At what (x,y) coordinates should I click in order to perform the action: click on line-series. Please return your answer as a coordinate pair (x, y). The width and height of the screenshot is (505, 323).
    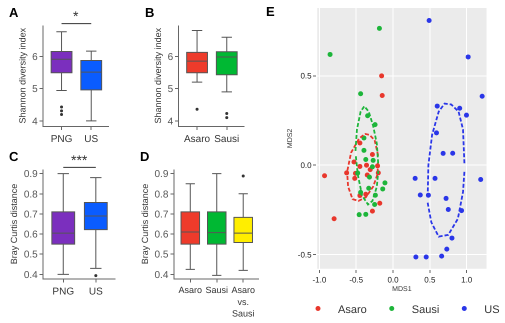
    Looking at the image, I should click on (446, 150).